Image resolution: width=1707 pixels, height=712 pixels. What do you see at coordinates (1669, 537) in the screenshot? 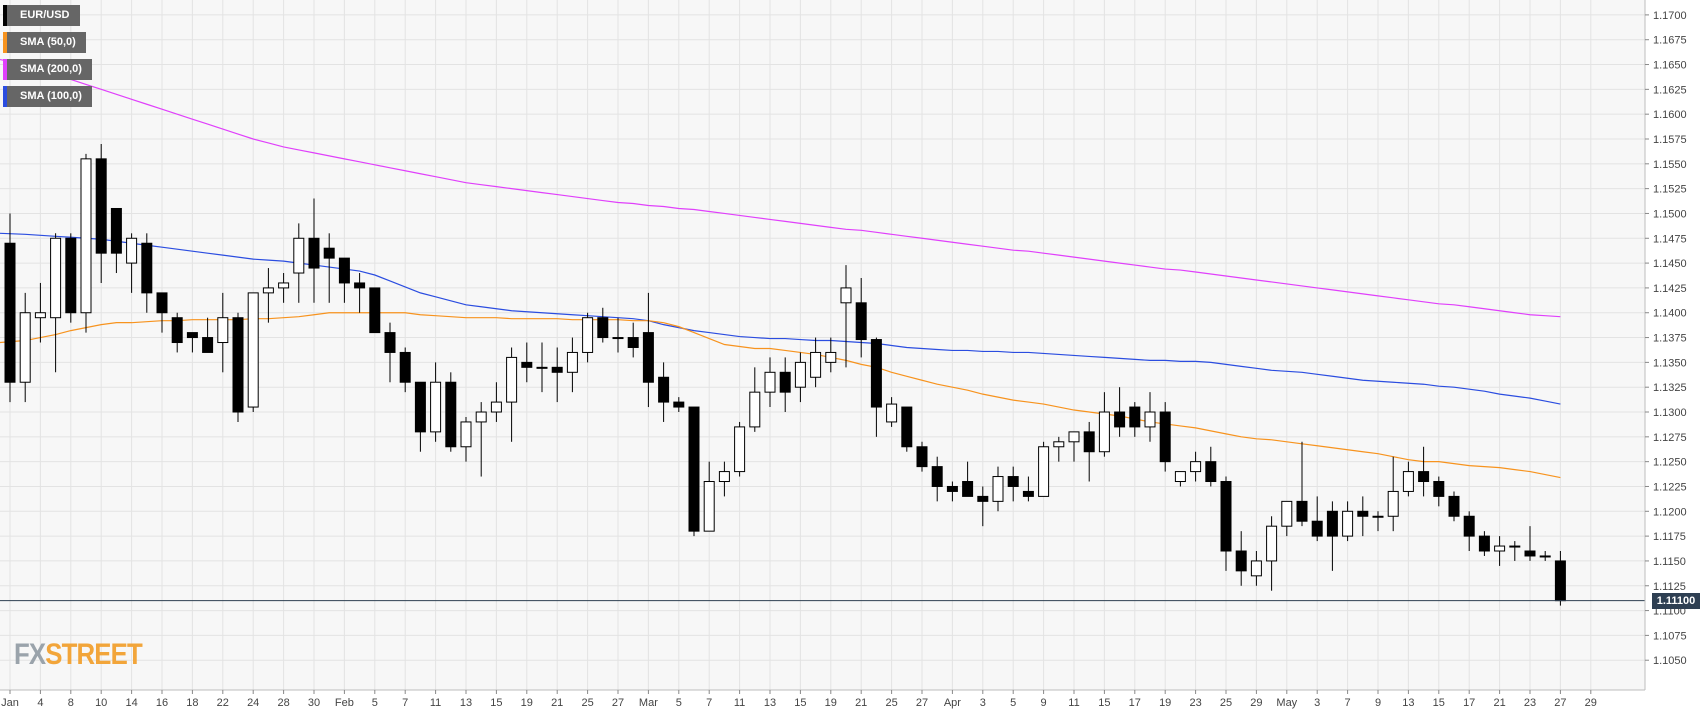
I see `y-tick-label: 1.1175` at bounding box center [1669, 537].